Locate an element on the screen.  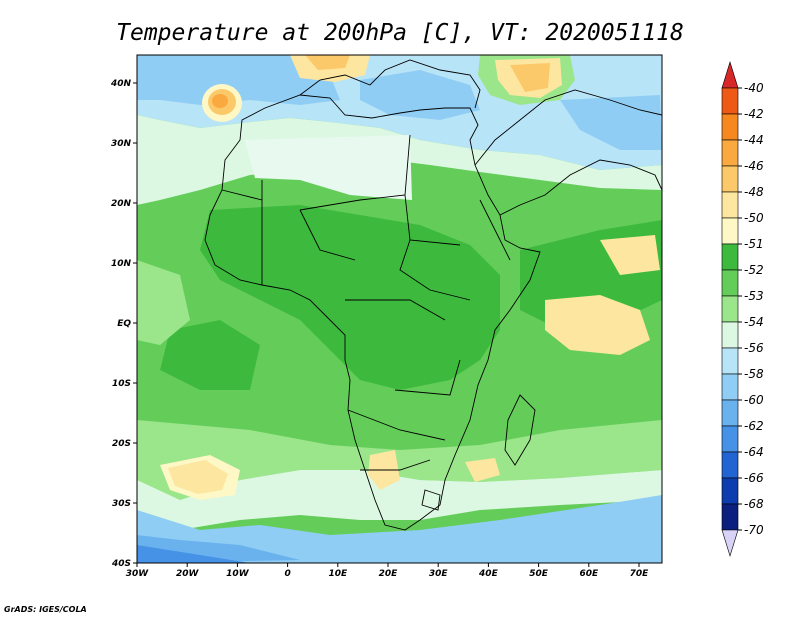
lon-tick-label: 30W is located at coordinates (138, 574).